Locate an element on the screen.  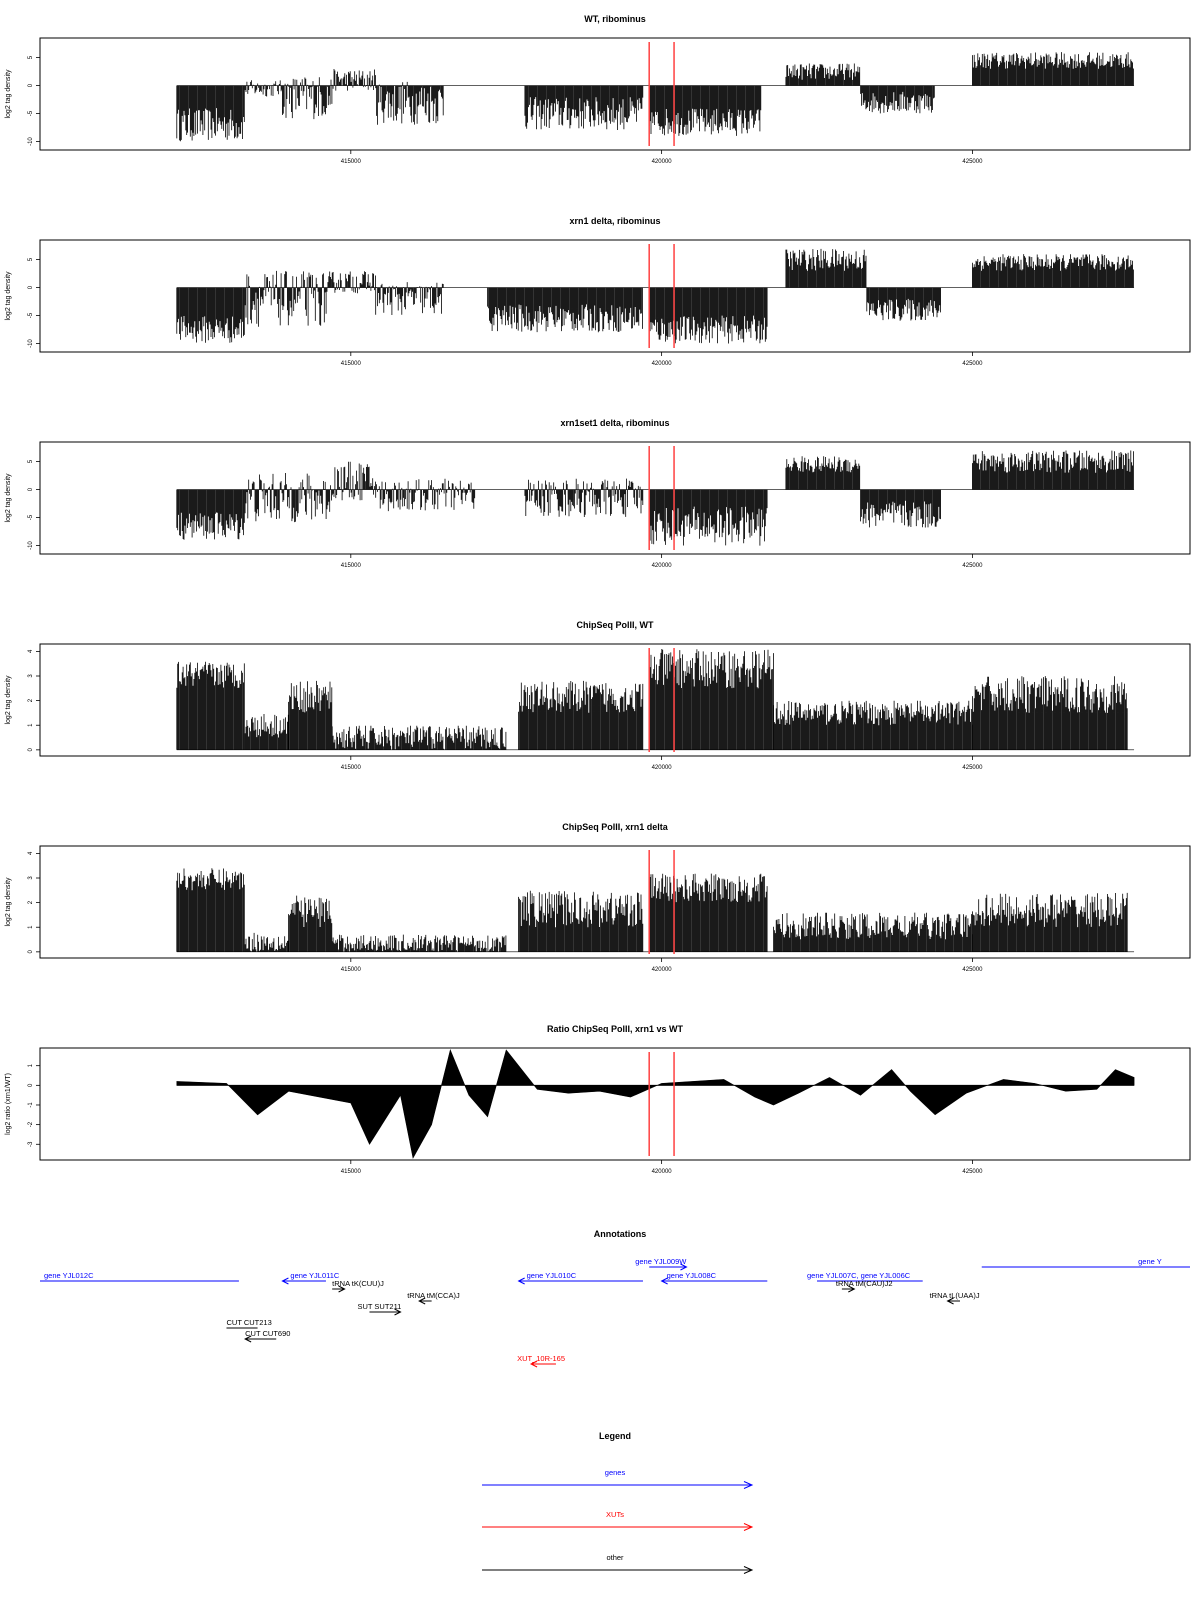
annotation-feature: gene YJL007C, gene YJL006C is located at coordinates (865, 1276).